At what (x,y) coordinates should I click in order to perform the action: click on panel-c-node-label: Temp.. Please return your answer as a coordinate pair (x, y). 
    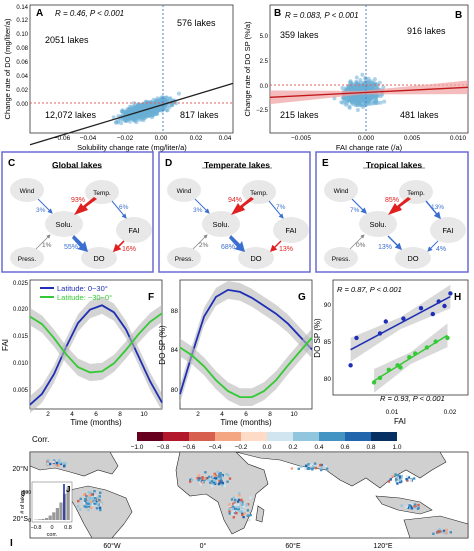
    Looking at the image, I should click on (102, 193).